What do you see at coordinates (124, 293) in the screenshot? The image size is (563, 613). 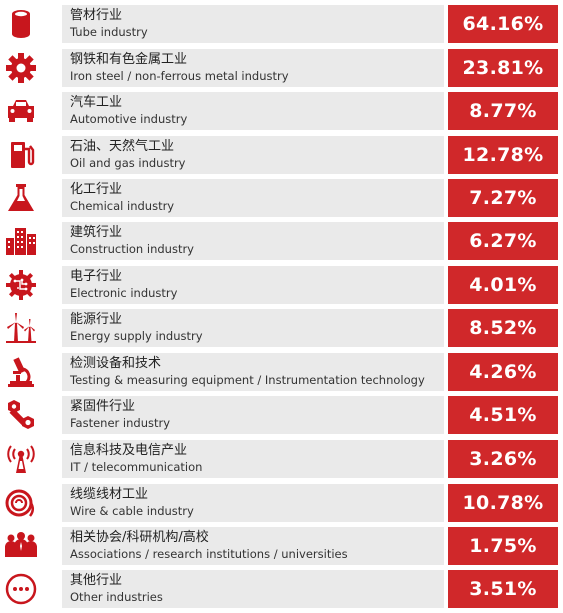 I see `industry-name-en: Electronic industry` at bounding box center [124, 293].